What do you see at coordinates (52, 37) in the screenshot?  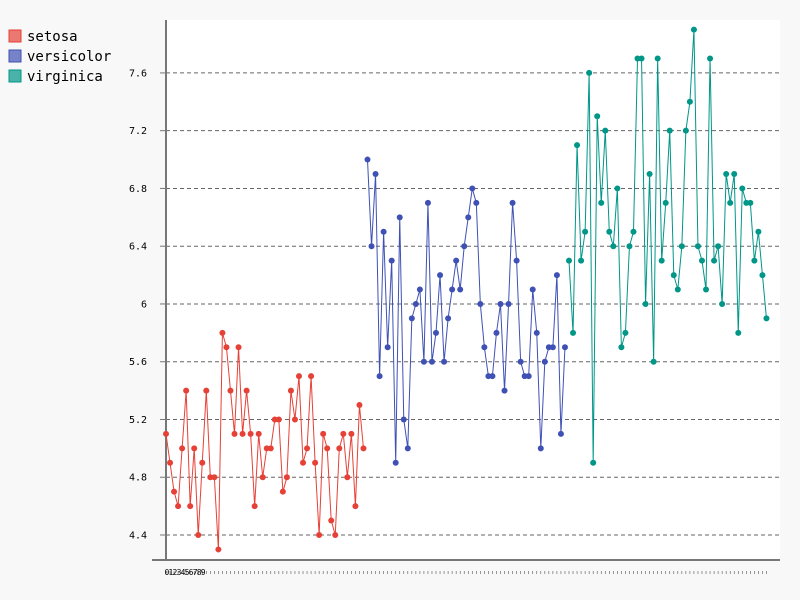 I see `legend-label-setosa: setosa` at bounding box center [52, 37].